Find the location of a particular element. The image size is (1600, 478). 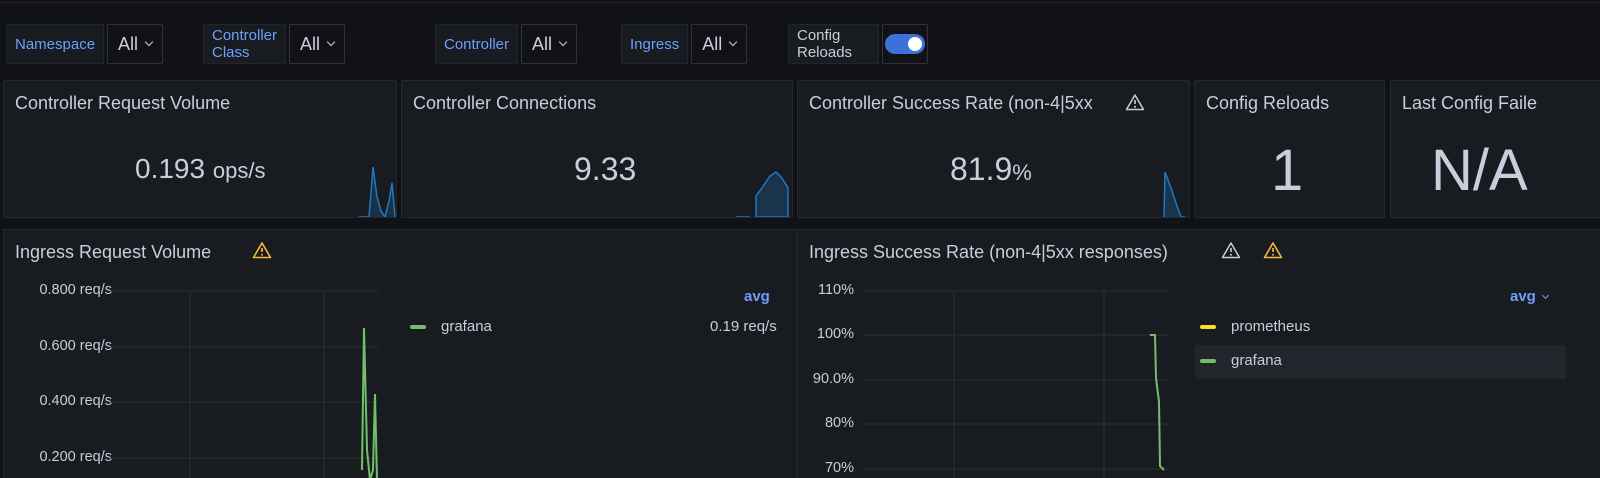

controller-variable: Controller All is located at coordinates (506, 44).